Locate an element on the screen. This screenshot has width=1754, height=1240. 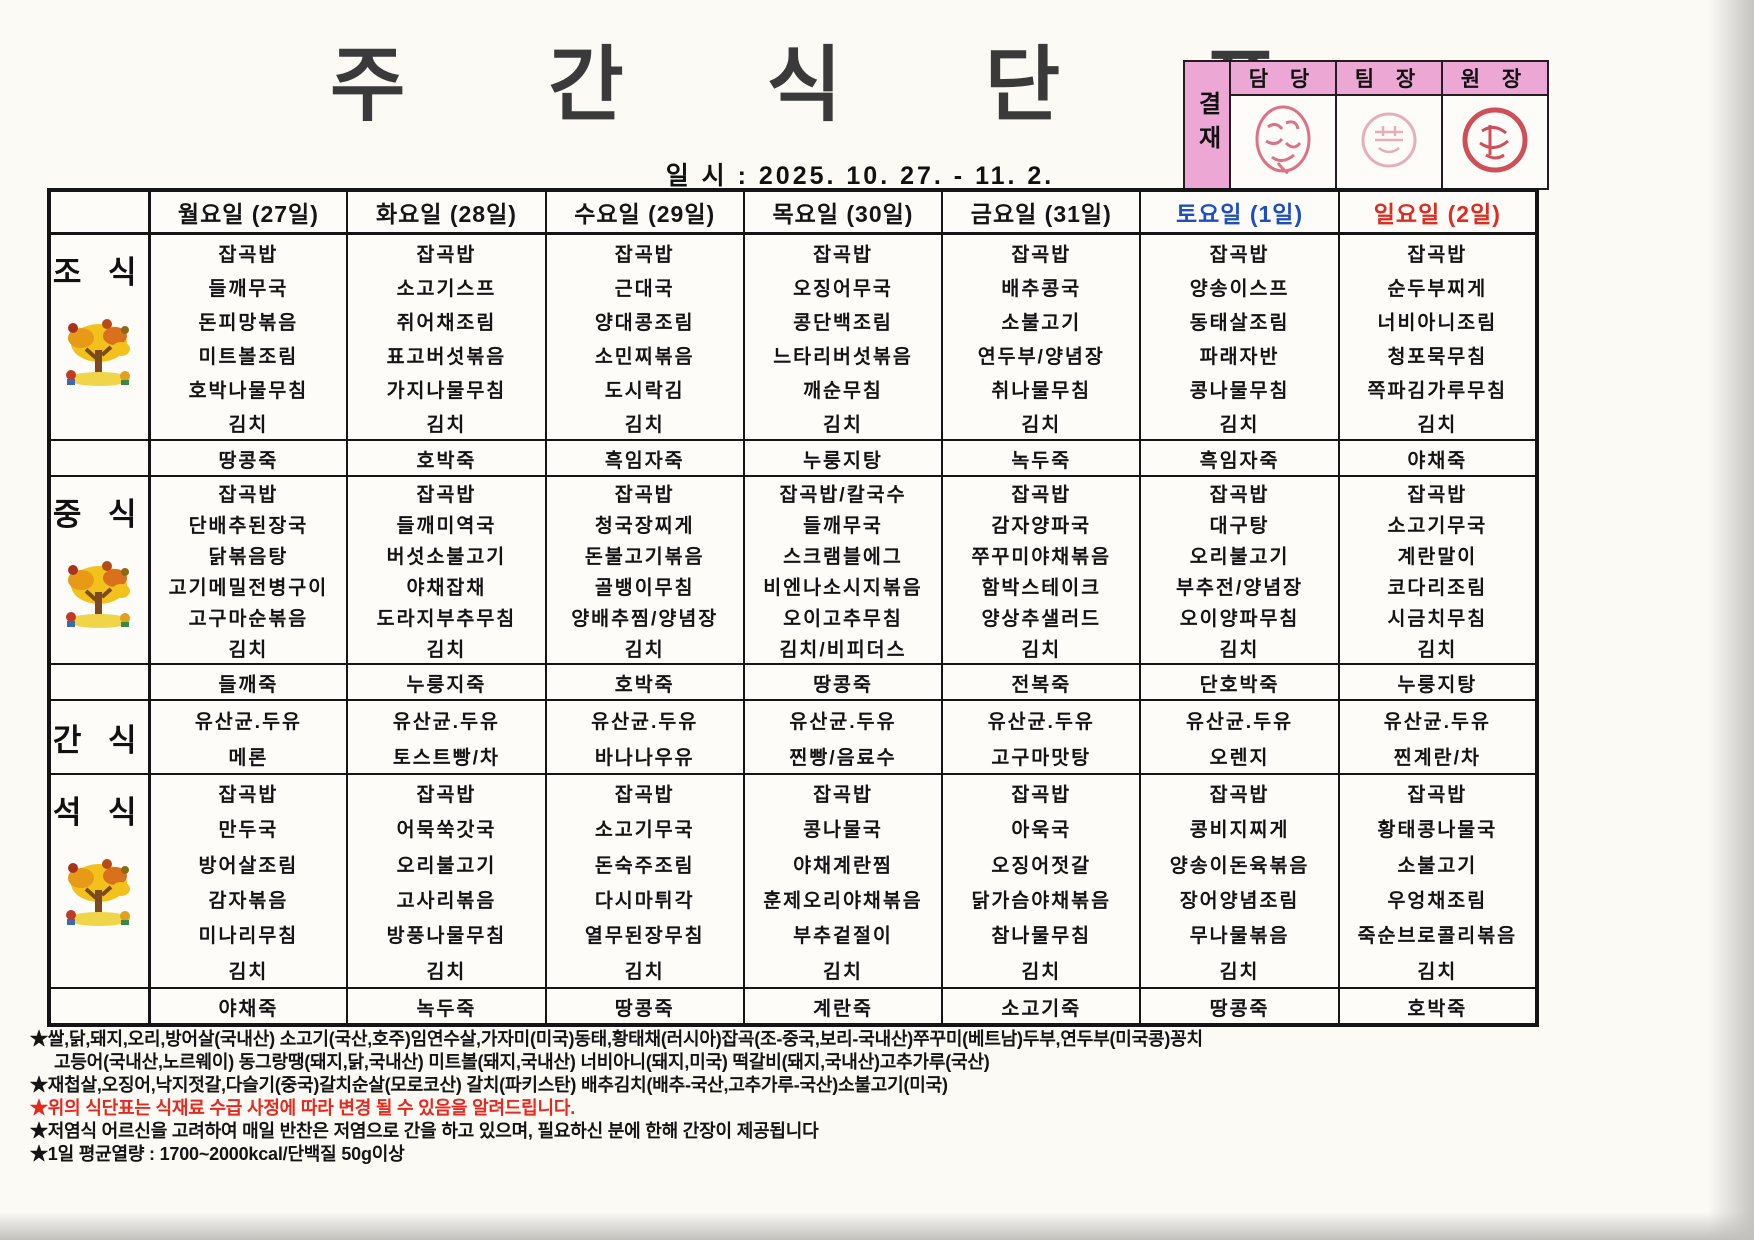
menu-item: 소불고기 is located at coordinates (1041, 322).